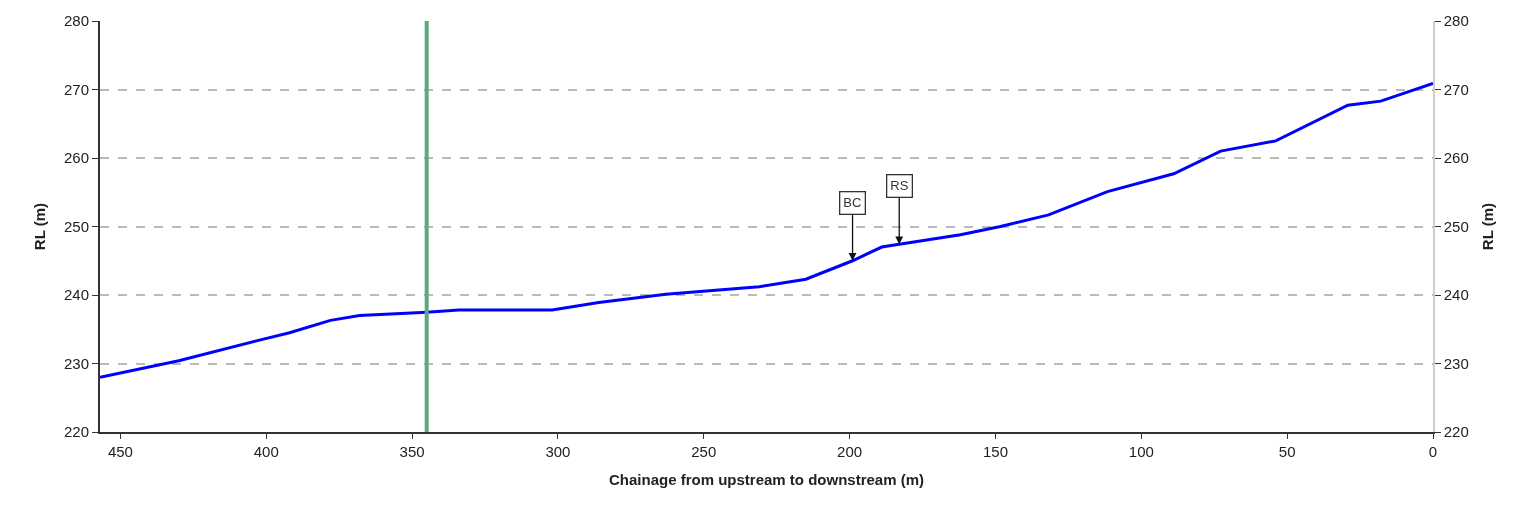 Image resolution: width=1528 pixels, height=511 pixels. What do you see at coordinates (1433, 451) in the screenshot?
I see `x-tick-label: 0` at bounding box center [1433, 451].